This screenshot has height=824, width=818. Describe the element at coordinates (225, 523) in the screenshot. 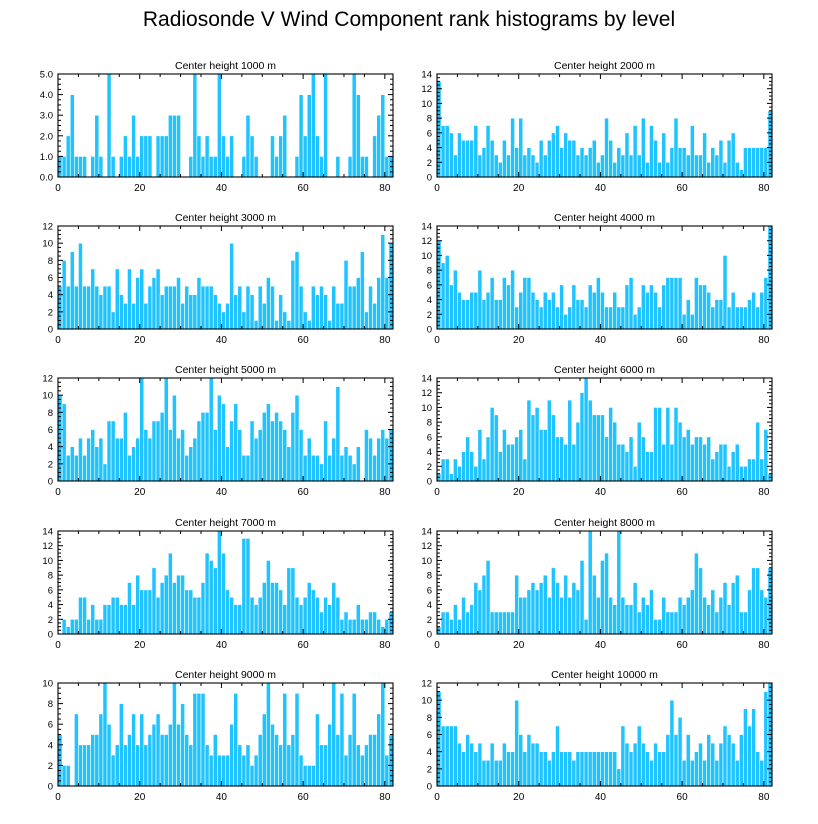

I see `panel-title: Center height 7000 m` at that location.